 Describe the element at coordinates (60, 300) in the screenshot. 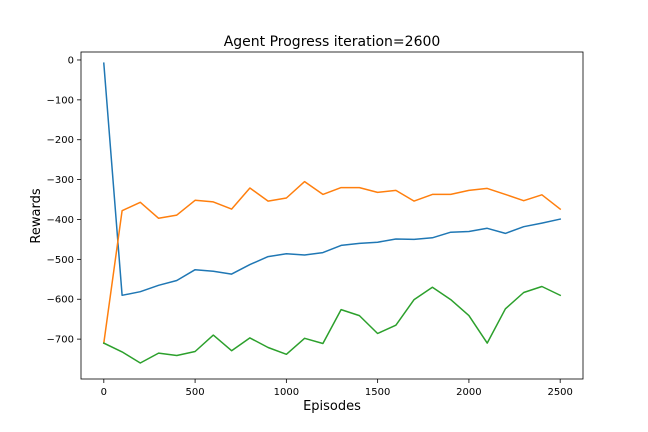

I see `y-tick-label: −600` at that location.